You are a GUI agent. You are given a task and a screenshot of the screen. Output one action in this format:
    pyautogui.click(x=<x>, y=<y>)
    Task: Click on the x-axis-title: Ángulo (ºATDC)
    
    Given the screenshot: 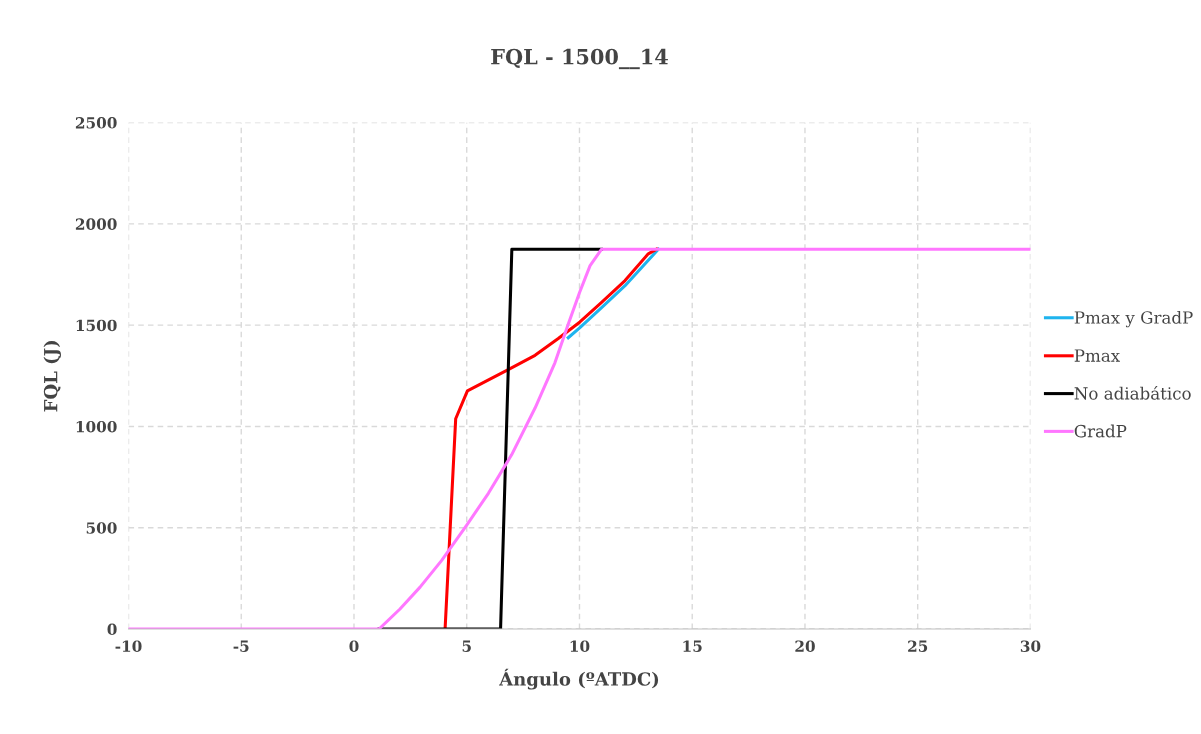 What is the action you would take?
    pyautogui.click(x=579, y=679)
    